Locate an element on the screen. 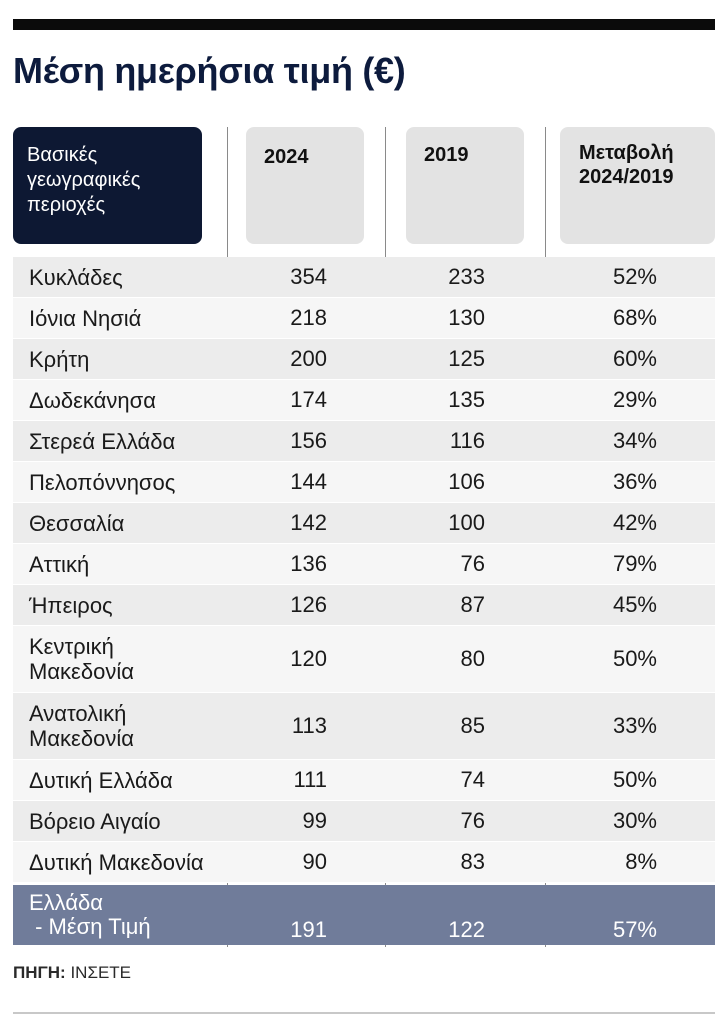  total-region: Ελλάδα - Μέση Τιμή is located at coordinates (120, 915).